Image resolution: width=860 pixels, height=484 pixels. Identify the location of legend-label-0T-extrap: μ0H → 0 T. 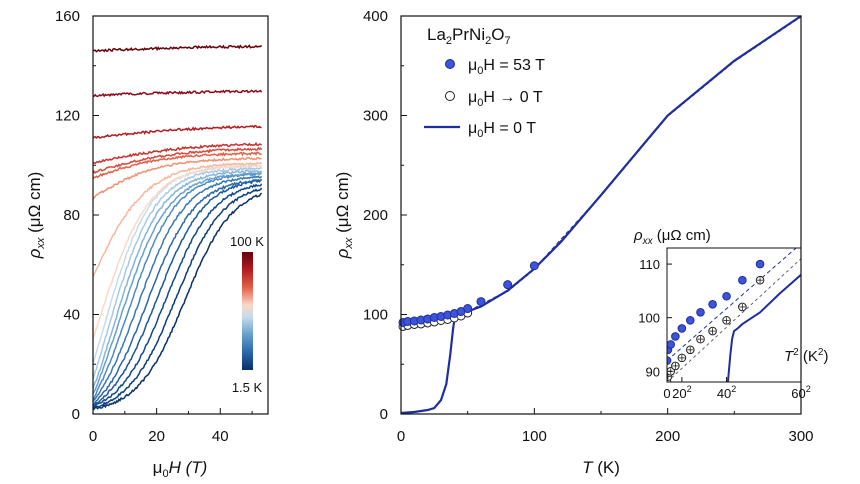
(505, 99).